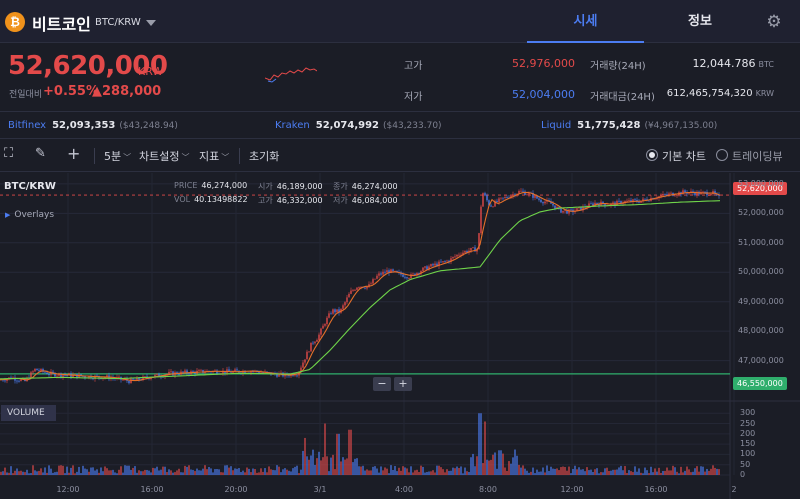  What do you see at coordinates (27, 125) in the screenshot?
I see `exchange-name: Bitfinex` at bounding box center [27, 125].